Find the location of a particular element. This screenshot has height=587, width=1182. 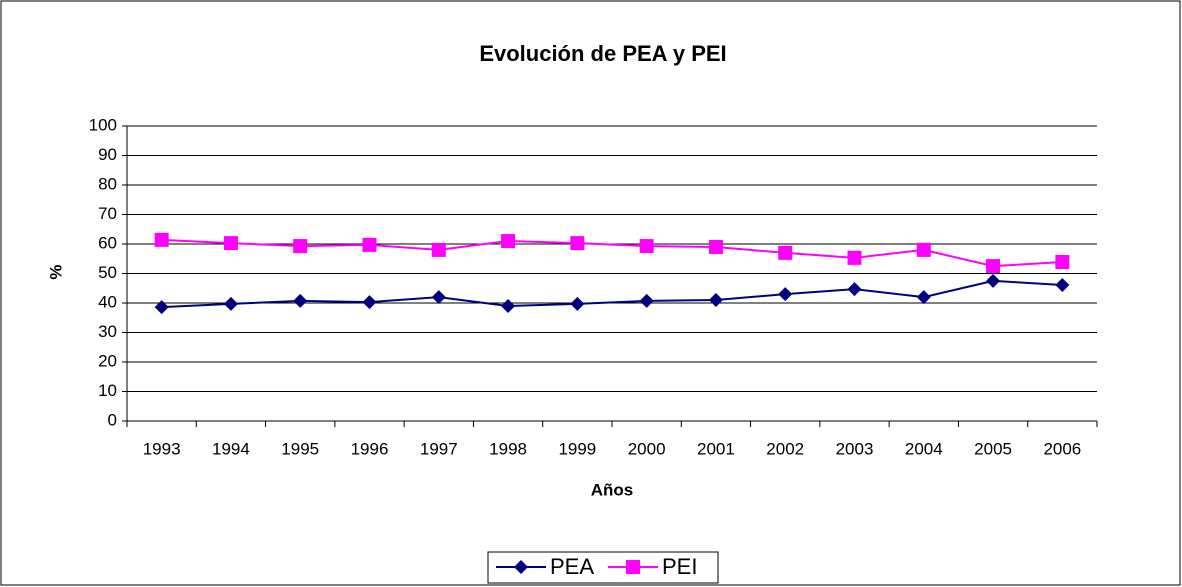

y-tick-label: 0 is located at coordinates (112, 419).